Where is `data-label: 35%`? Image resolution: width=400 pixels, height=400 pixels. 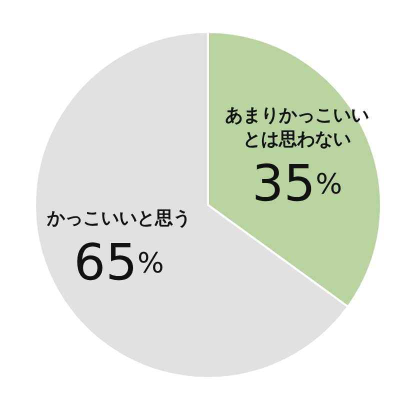 data-label: 35% is located at coordinates (297, 183).